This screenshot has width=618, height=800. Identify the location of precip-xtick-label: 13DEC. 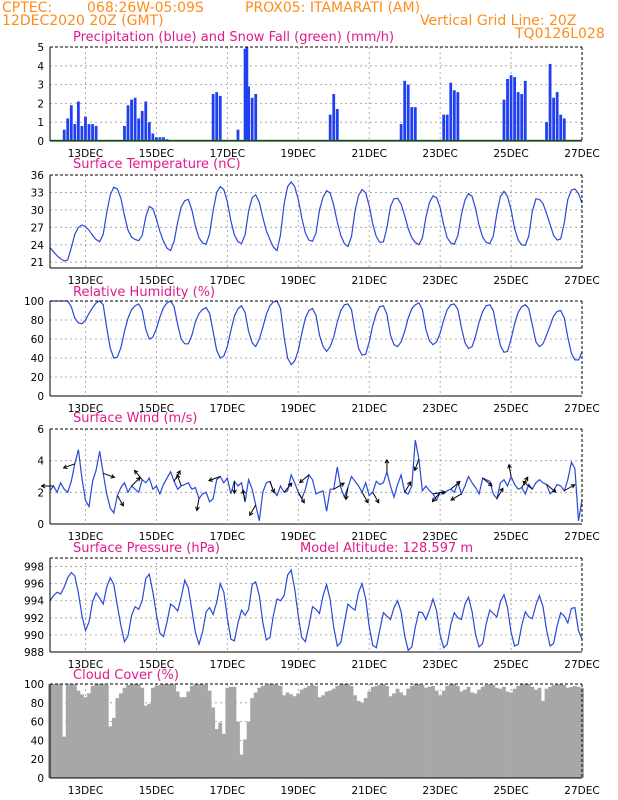
(85, 154).